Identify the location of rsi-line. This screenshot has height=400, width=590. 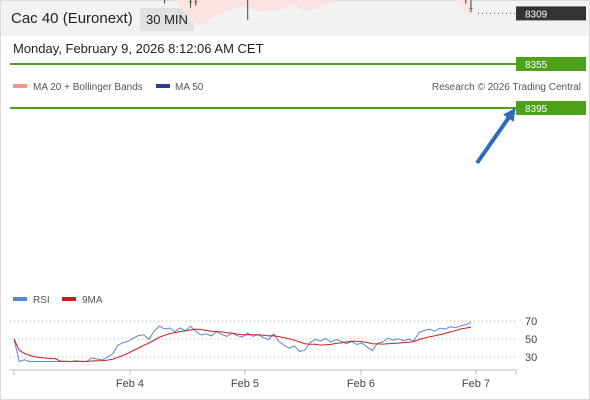
(242, 342).